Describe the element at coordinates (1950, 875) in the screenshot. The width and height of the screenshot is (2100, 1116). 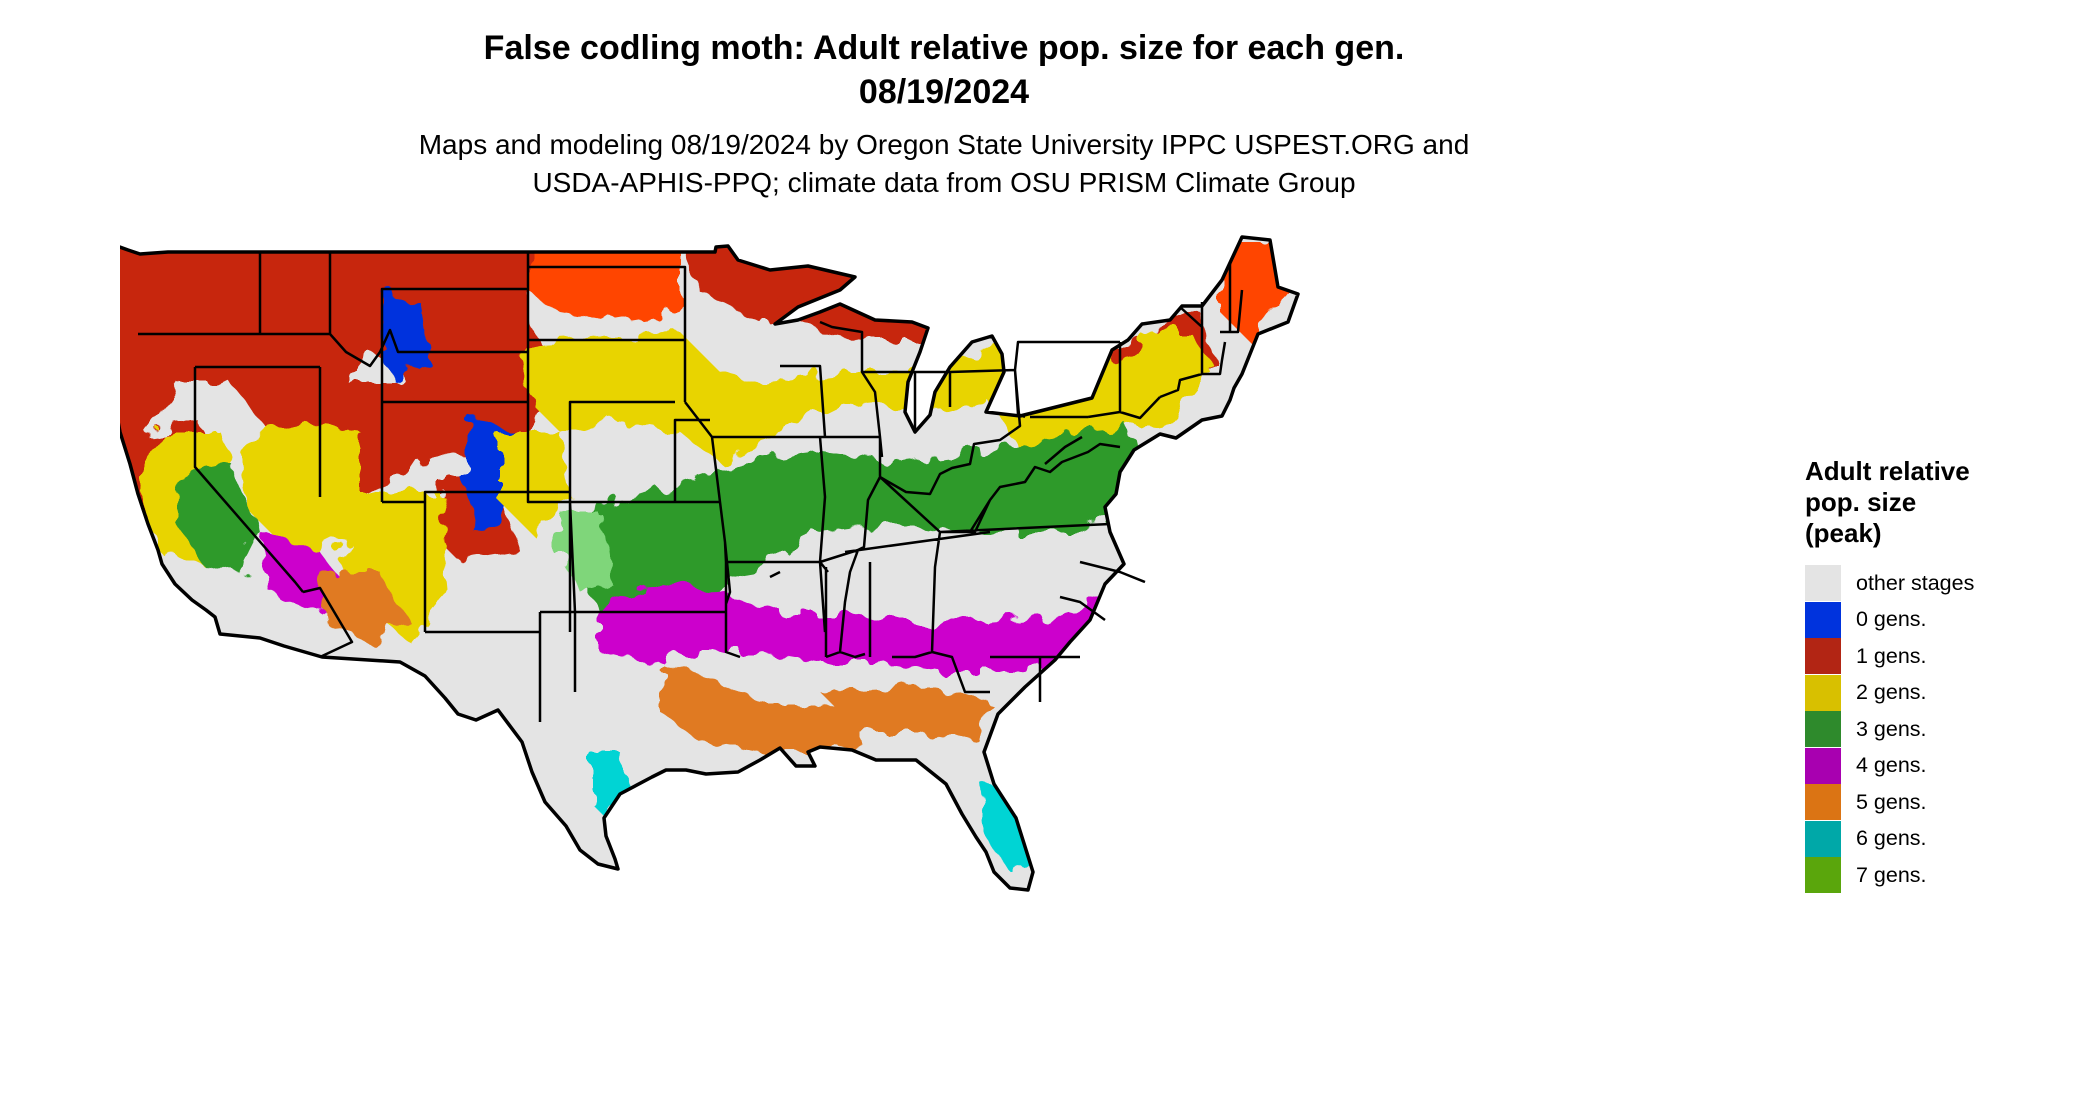
I see `legend-item-7-gens: 7 gens.` at that location.